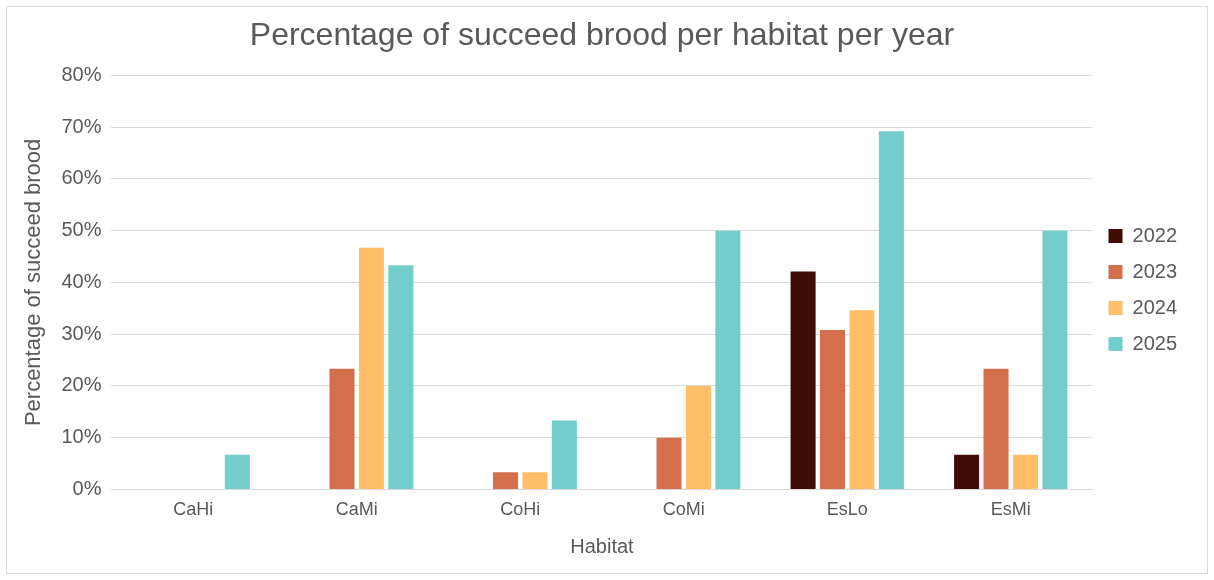 Image resolution: width=1214 pixels, height=580 pixels. I want to click on y-tick-label: 60%, so click(81, 177).